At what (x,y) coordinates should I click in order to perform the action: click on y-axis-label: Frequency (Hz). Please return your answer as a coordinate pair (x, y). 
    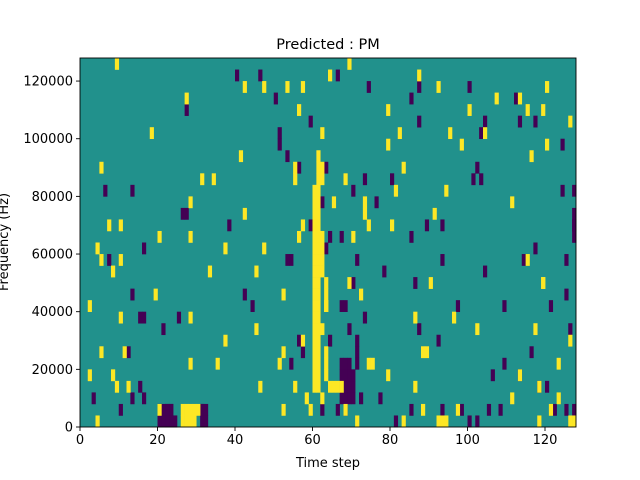
    Looking at the image, I should click on (6, 242).